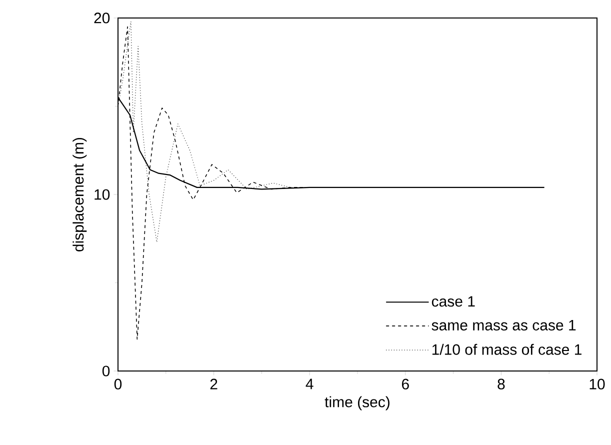 The height and width of the screenshot is (445, 611). Describe the element at coordinates (102, 194) in the screenshot. I see `y-tick-label: 10` at that location.